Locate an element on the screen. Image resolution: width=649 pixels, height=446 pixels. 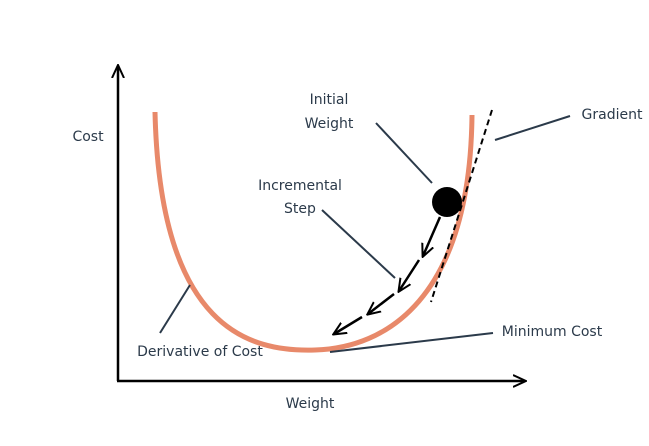
steps is located at coordinates (388, 275).